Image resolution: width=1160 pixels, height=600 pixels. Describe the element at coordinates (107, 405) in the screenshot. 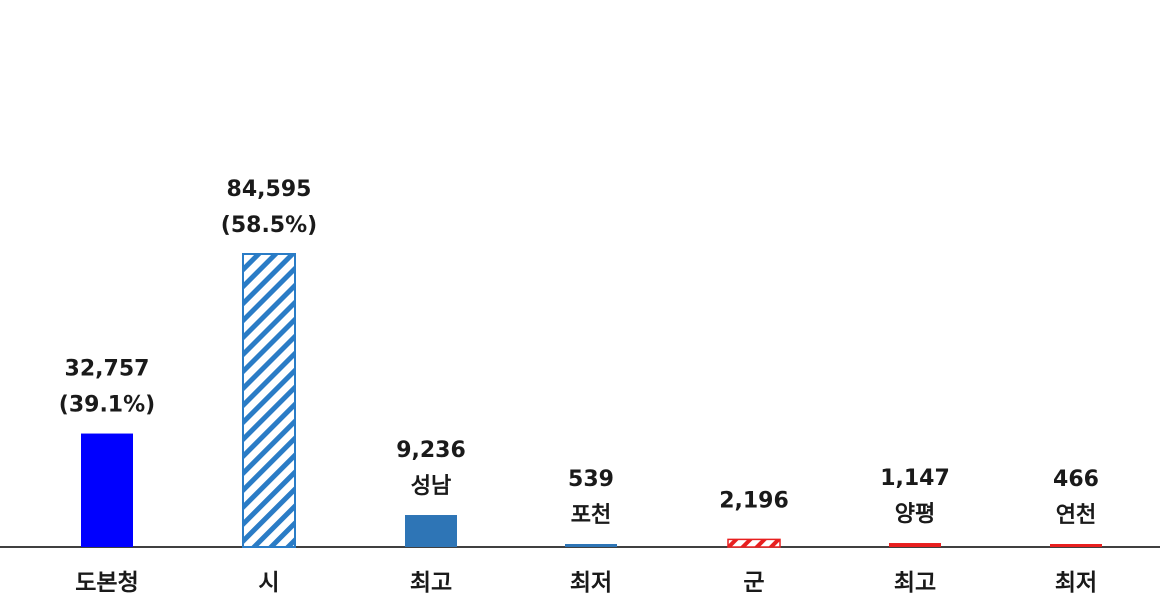

I see `sub-label-0: (39.1%)` at that location.